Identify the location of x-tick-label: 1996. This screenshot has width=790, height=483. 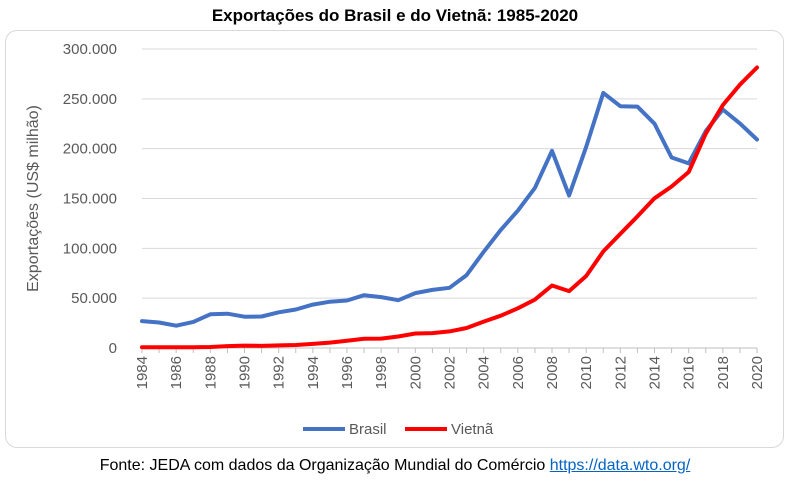
(347, 372).